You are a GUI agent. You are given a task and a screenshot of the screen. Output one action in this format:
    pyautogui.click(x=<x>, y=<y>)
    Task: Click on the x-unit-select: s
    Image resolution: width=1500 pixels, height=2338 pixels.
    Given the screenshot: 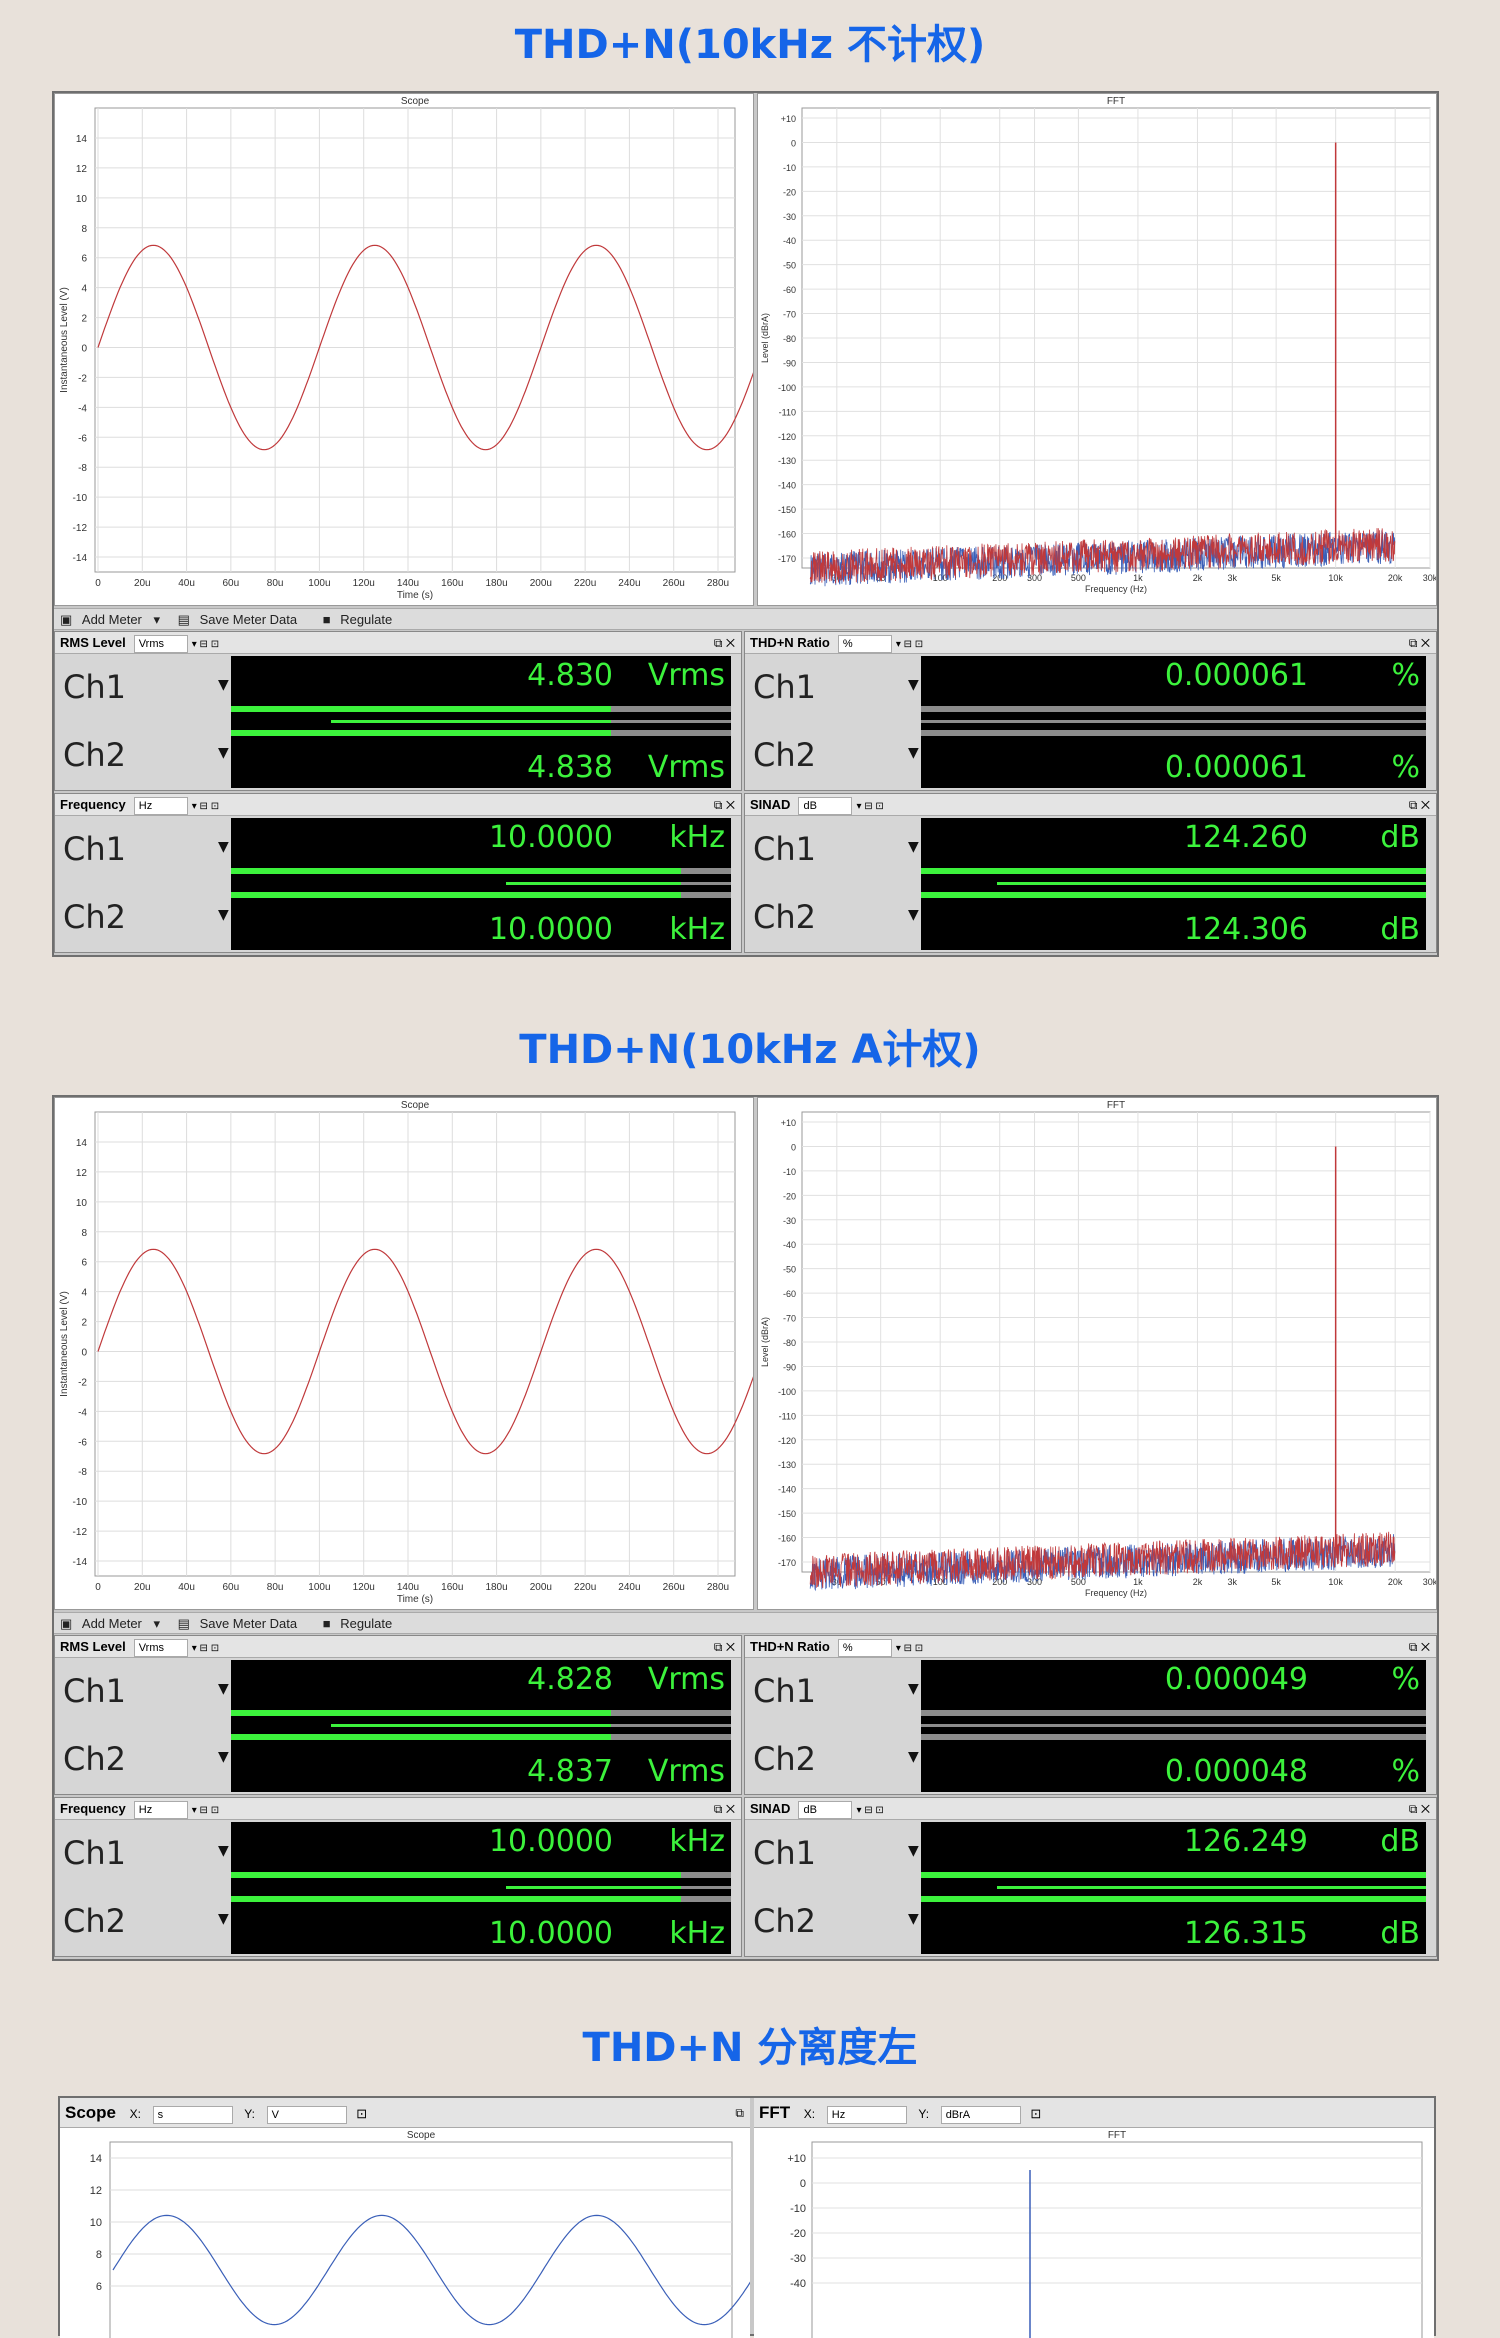 What is the action you would take?
    pyautogui.click(x=192, y=2115)
    